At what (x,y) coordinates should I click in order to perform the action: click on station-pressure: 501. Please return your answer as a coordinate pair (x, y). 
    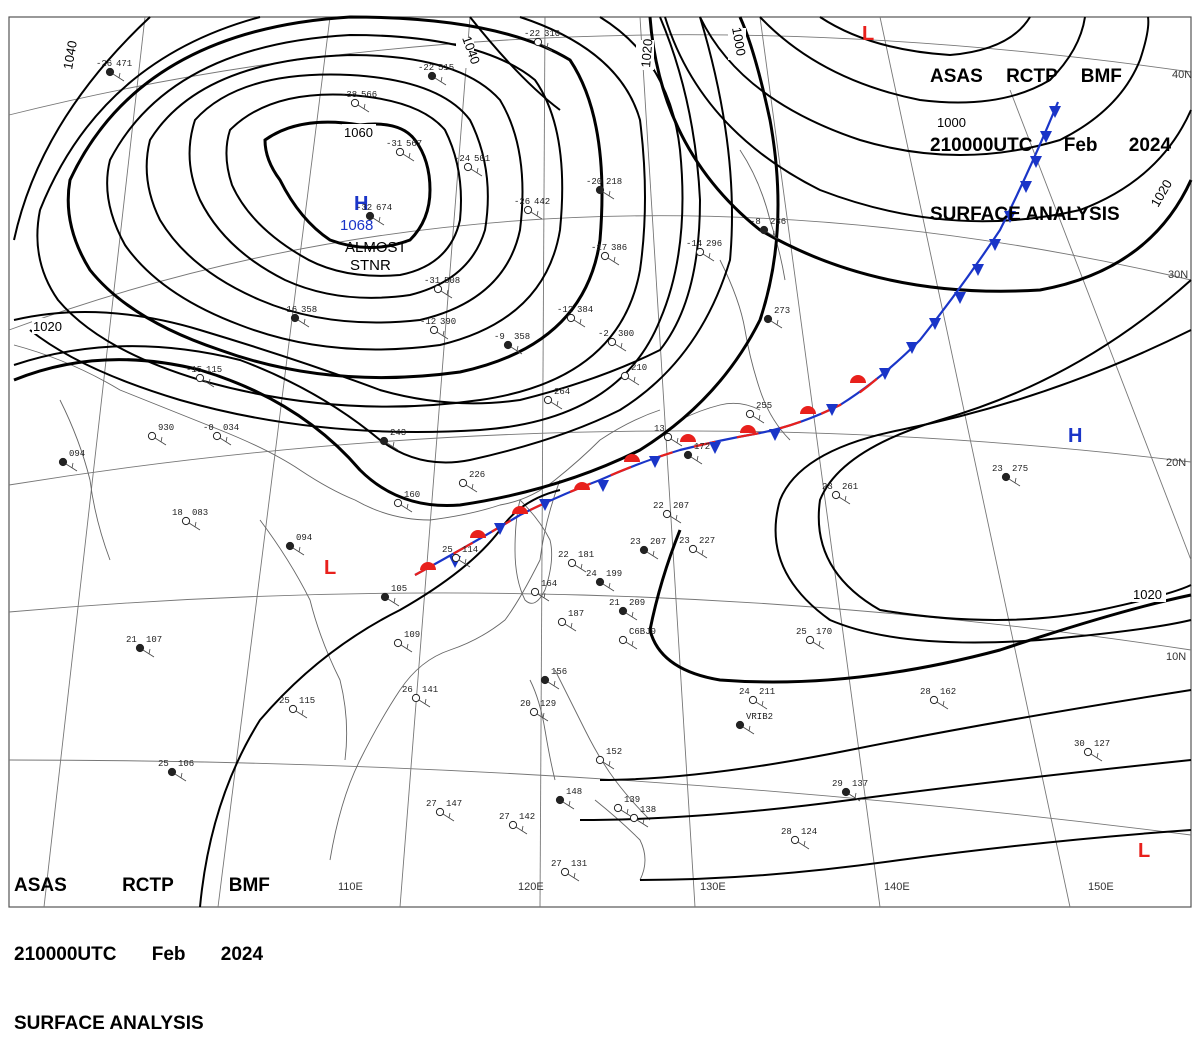
    Looking at the image, I should click on (482, 159).